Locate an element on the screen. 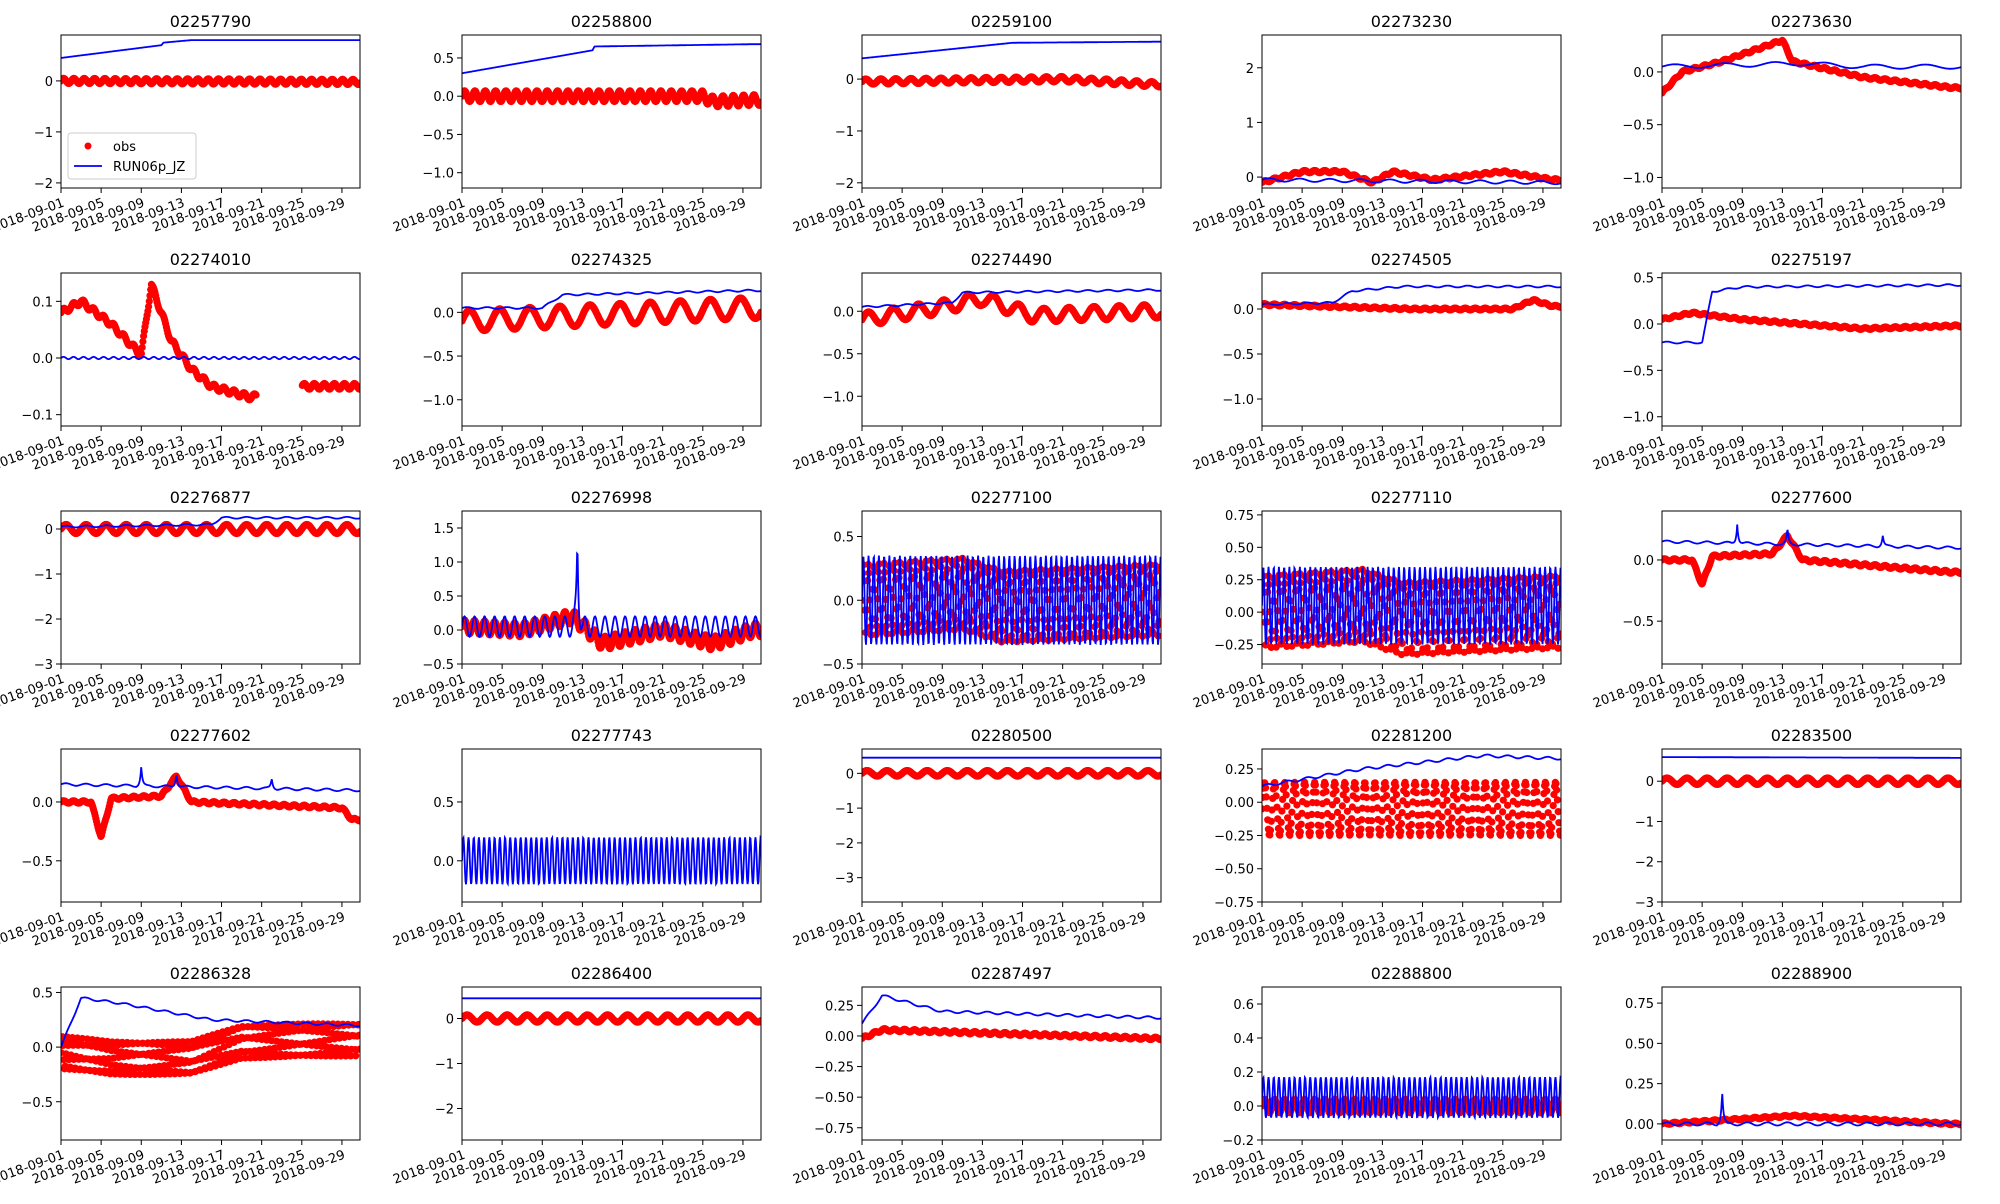 This screenshot has width=2000, height=1204. y-tick-label: −0.1 is located at coordinates (37, 416).